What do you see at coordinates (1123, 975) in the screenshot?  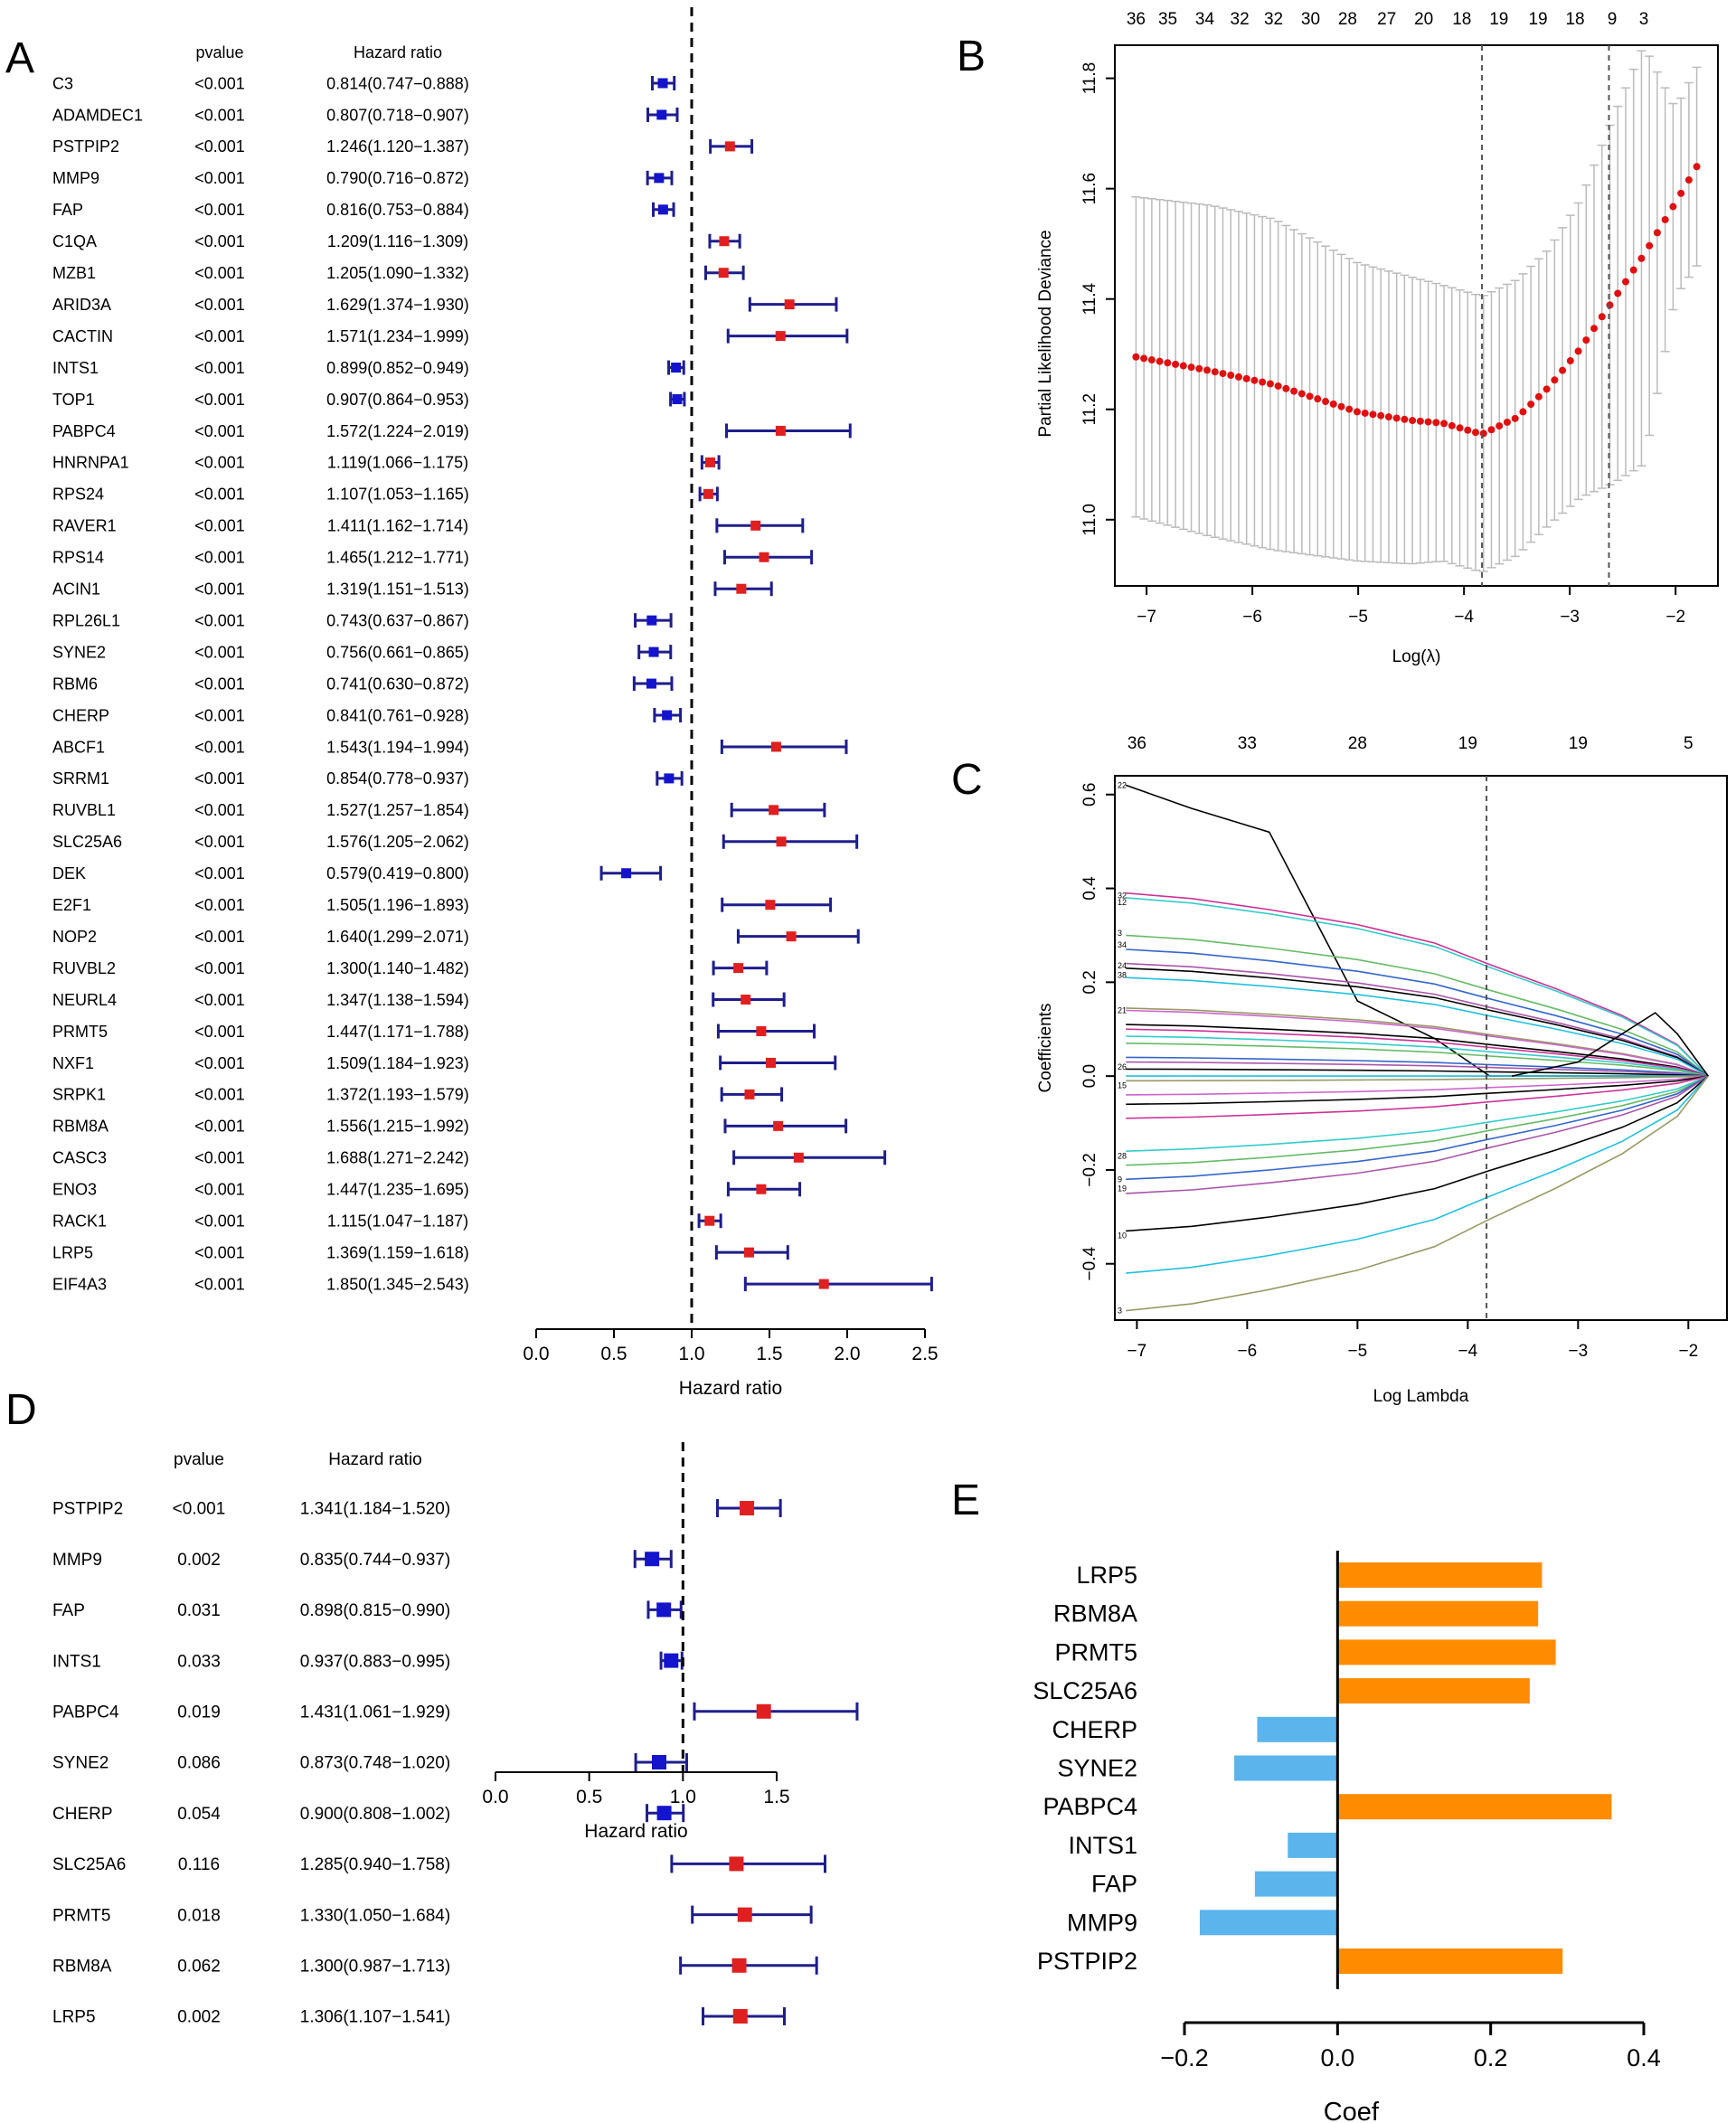 I see `path-label: 38` at bounding box center [1123, 975].